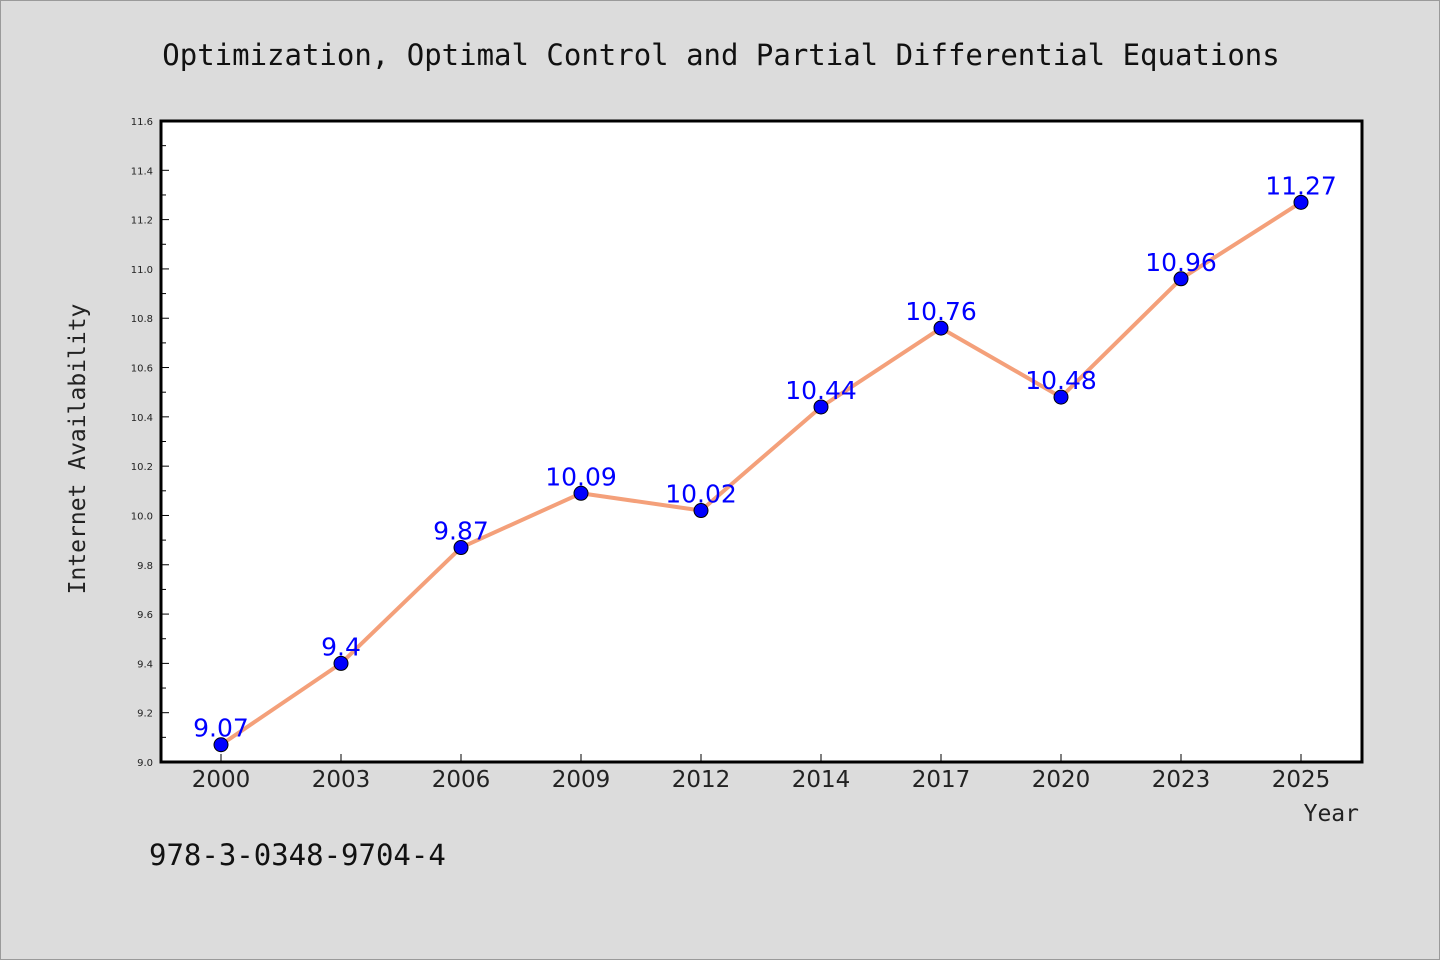  What do you see at coordinates (1301, 185) in the screenshot?
I see `data-label: 11.27` at bounding box center [1301, 185].